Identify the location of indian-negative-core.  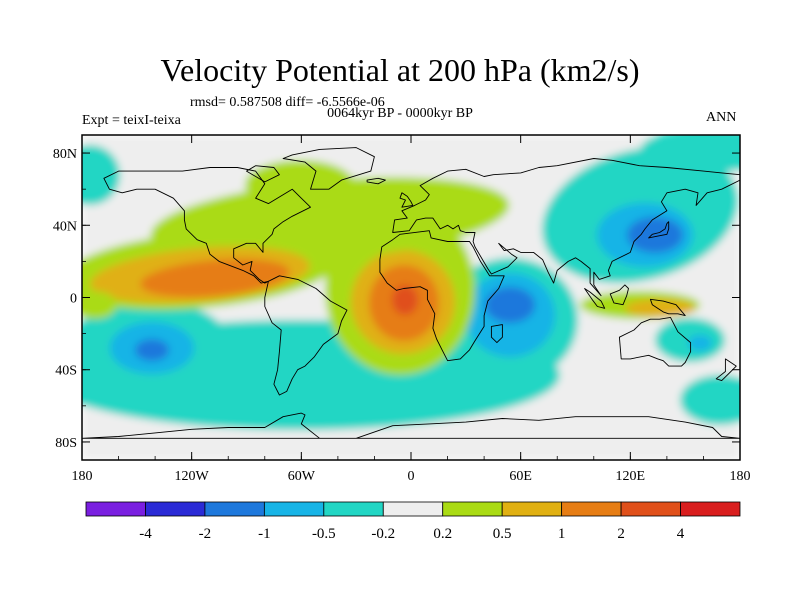
(510, 305).